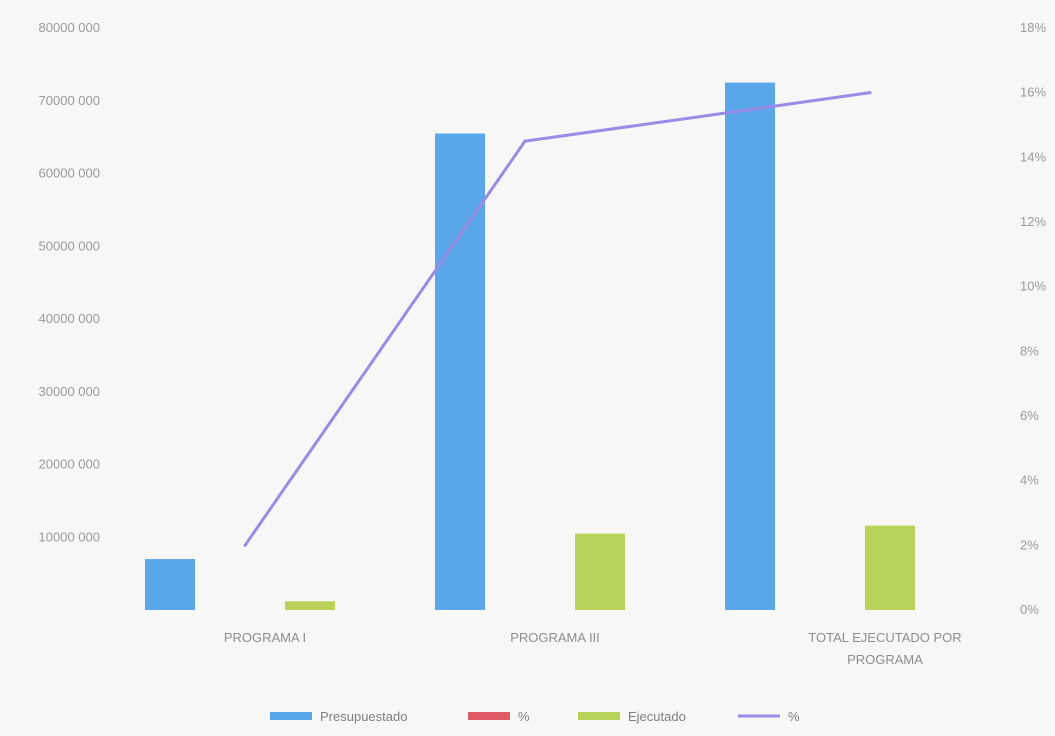 This screenshot has height=736, width=1055. I want to click on right-tick-label: 10%, so click(1033, 286).